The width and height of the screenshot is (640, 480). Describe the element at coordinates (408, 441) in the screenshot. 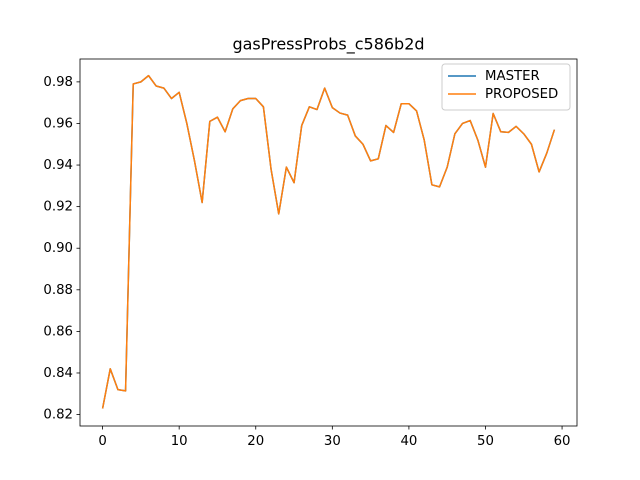

I see `x-tick-label: 40` at that location.